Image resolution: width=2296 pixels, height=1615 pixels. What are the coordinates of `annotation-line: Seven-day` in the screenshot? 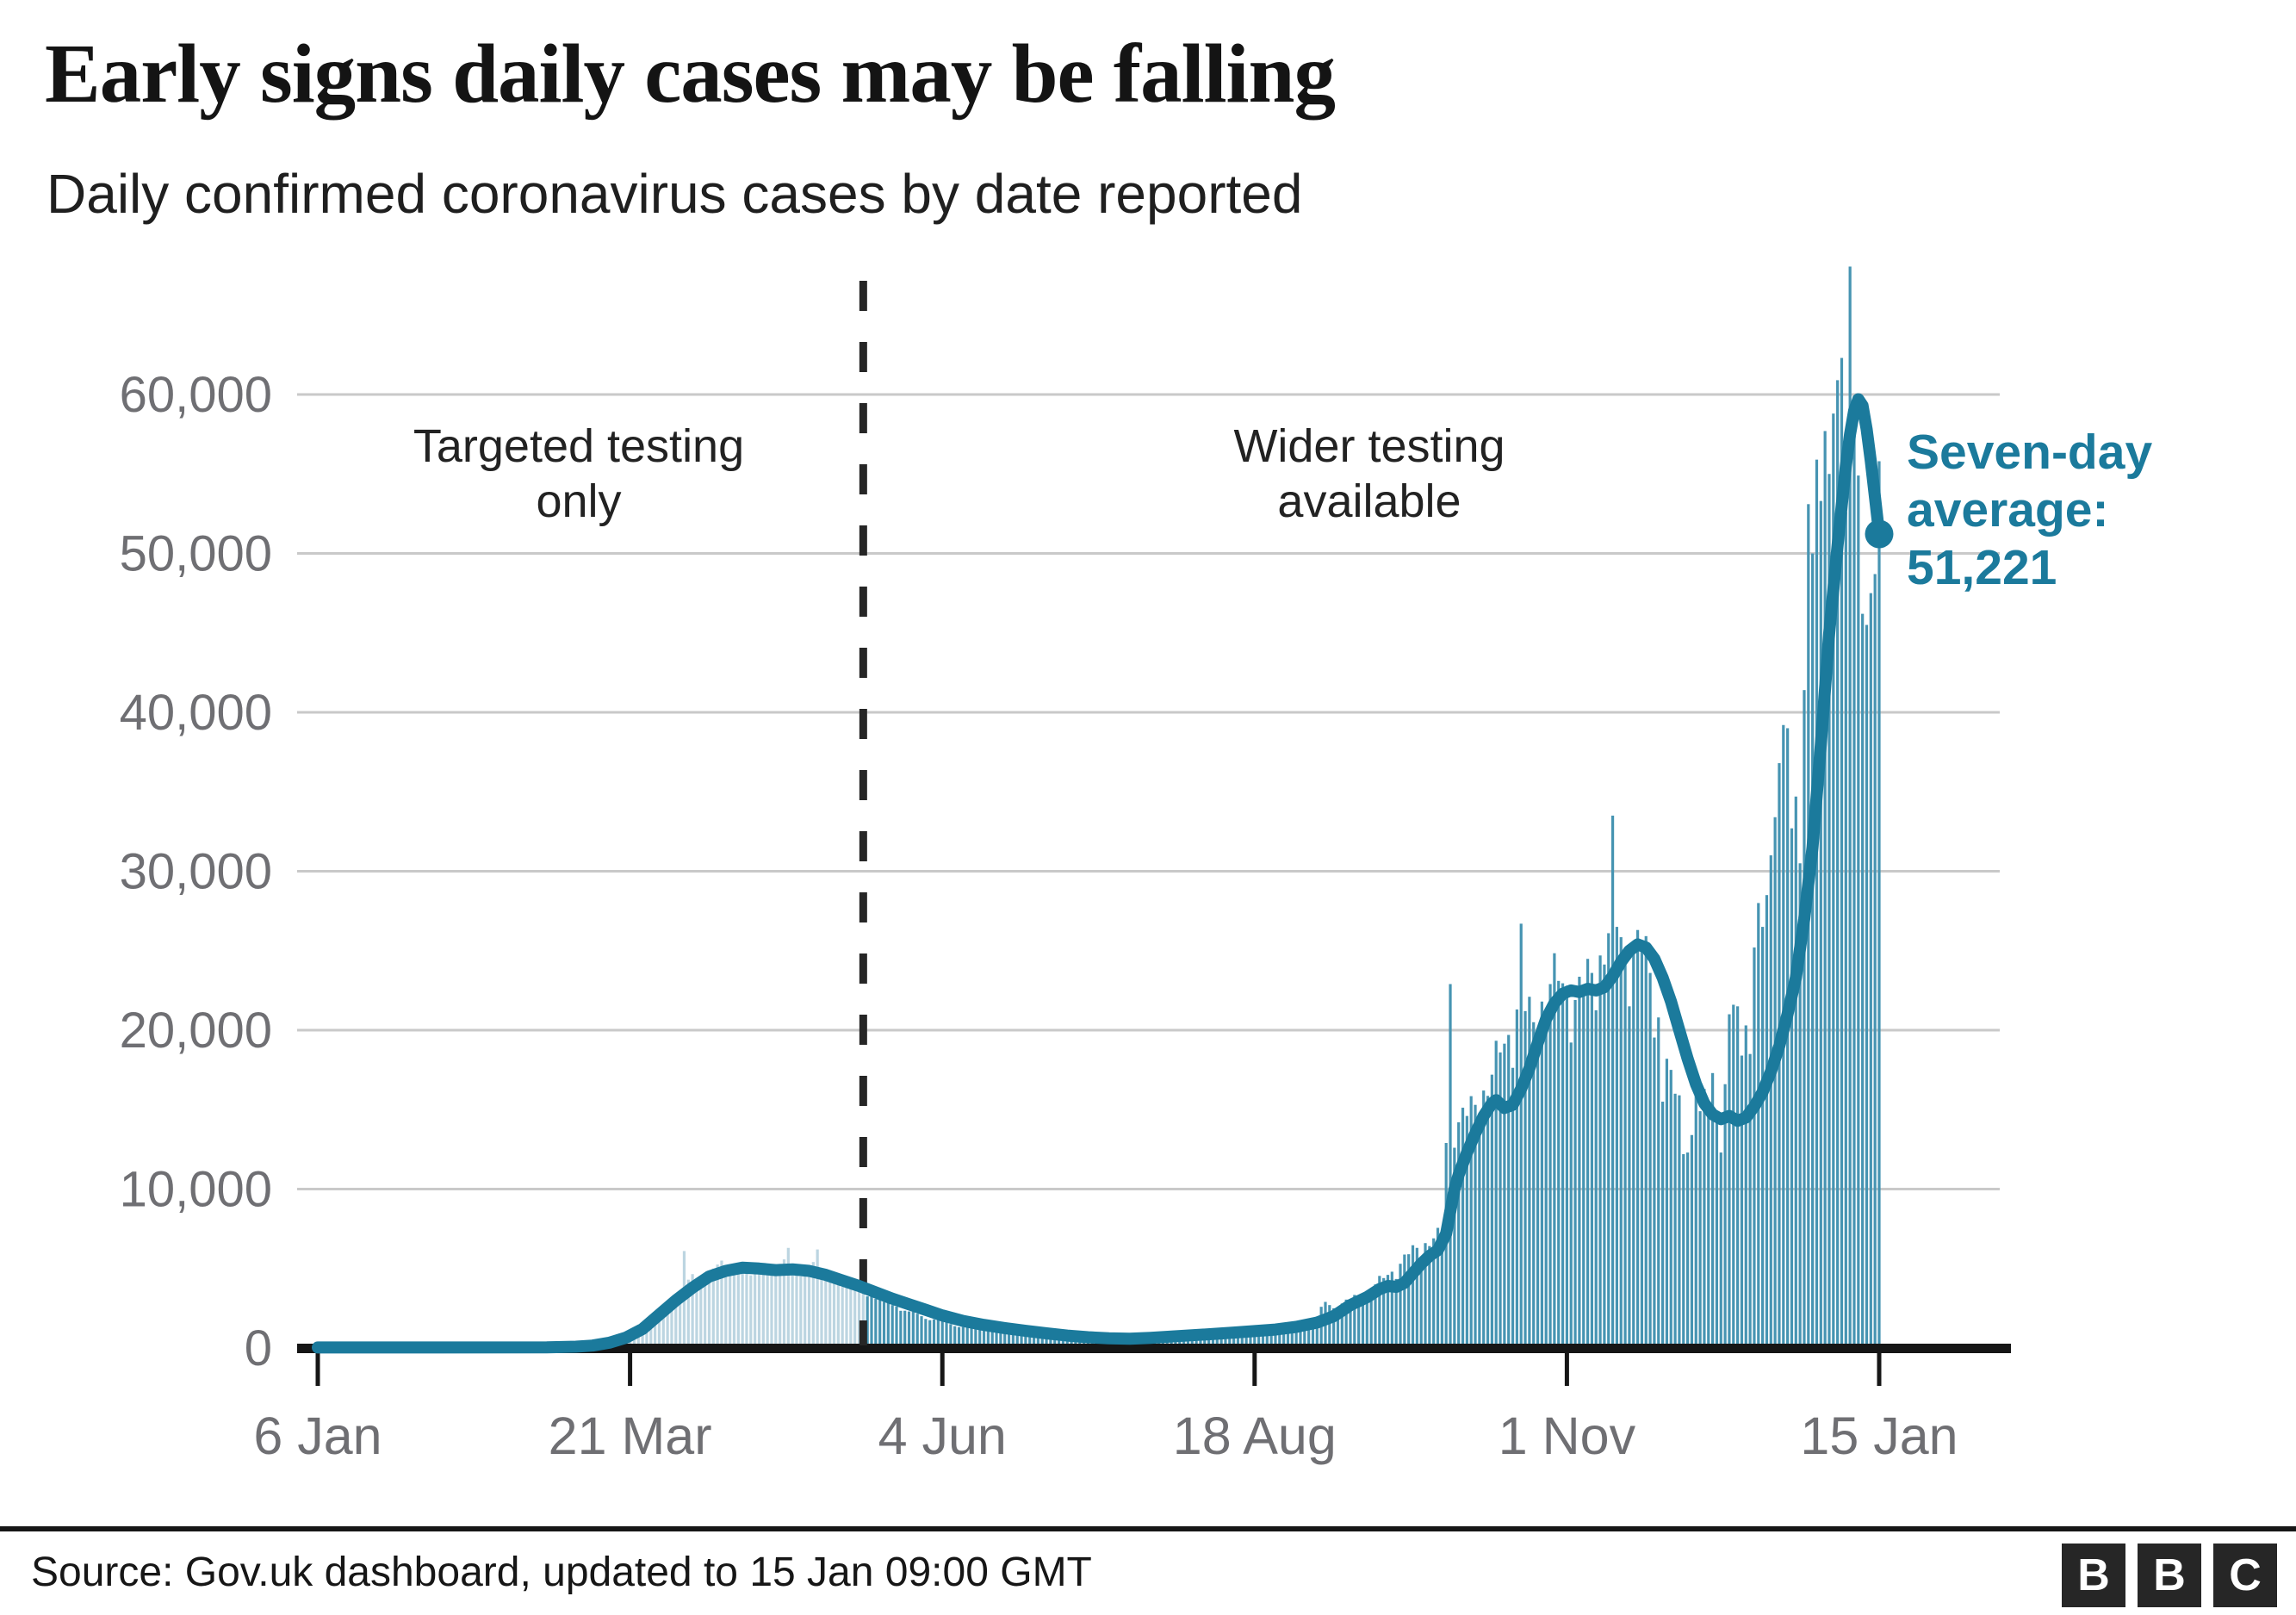 It's located at (2030, 452).